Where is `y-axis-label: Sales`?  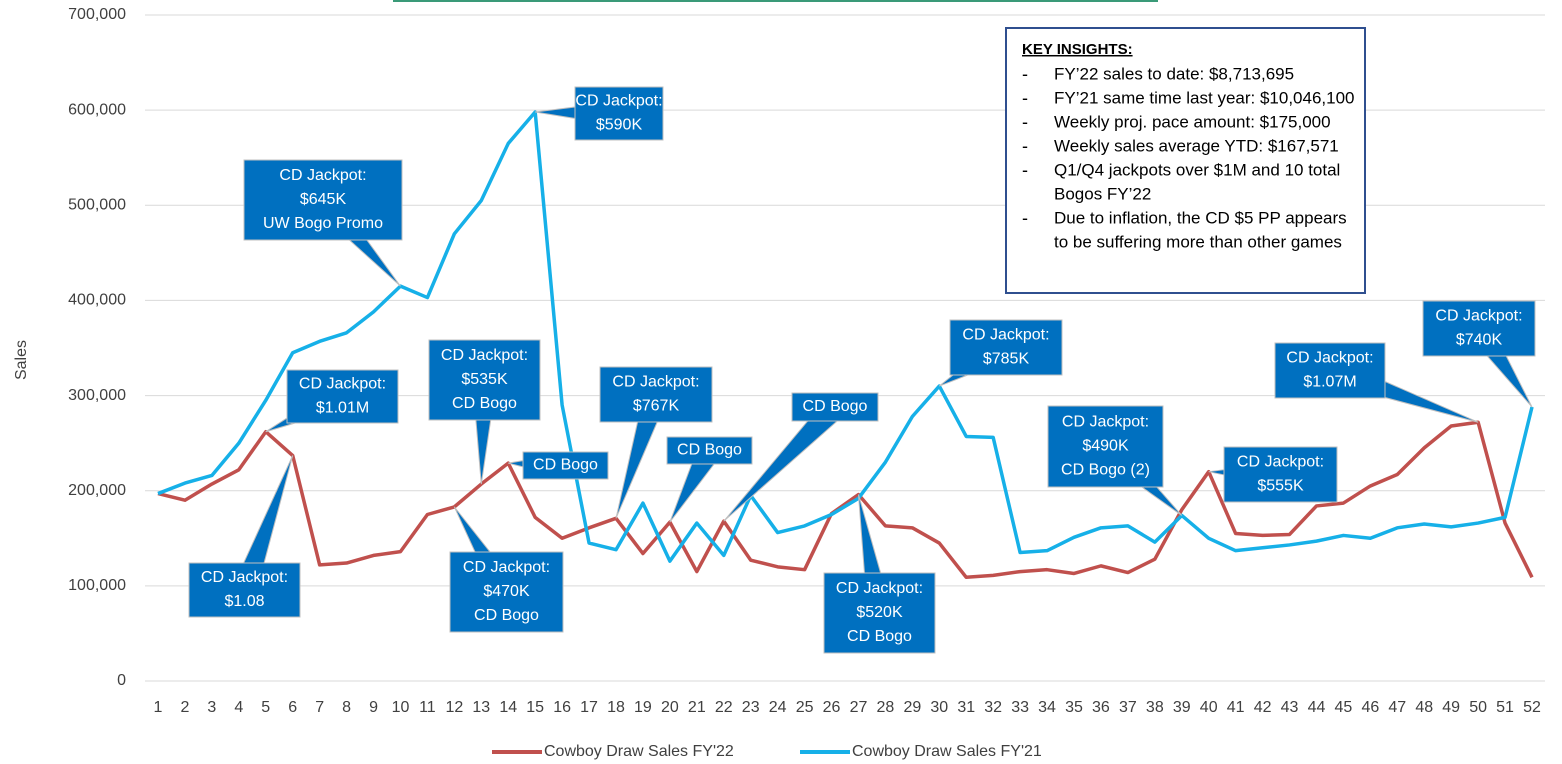
y-axis-label: Sales is located at coordinates (21, 360).